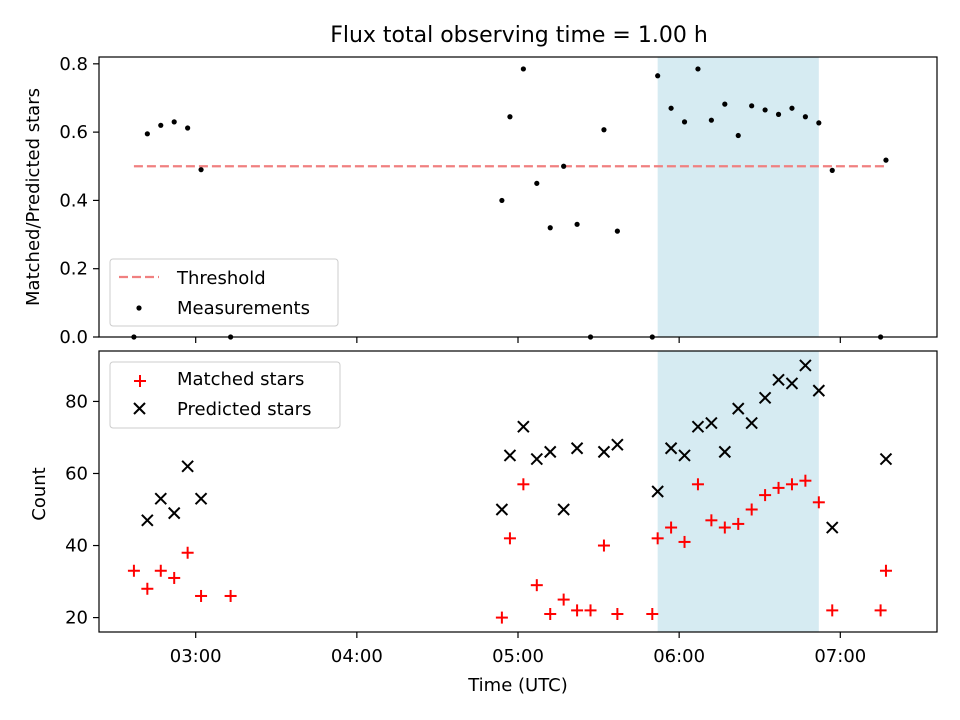 The image size is (960, 720). I want to click on ratio-y-axis-label: Matched/Predicted stars, so click(33, 197).